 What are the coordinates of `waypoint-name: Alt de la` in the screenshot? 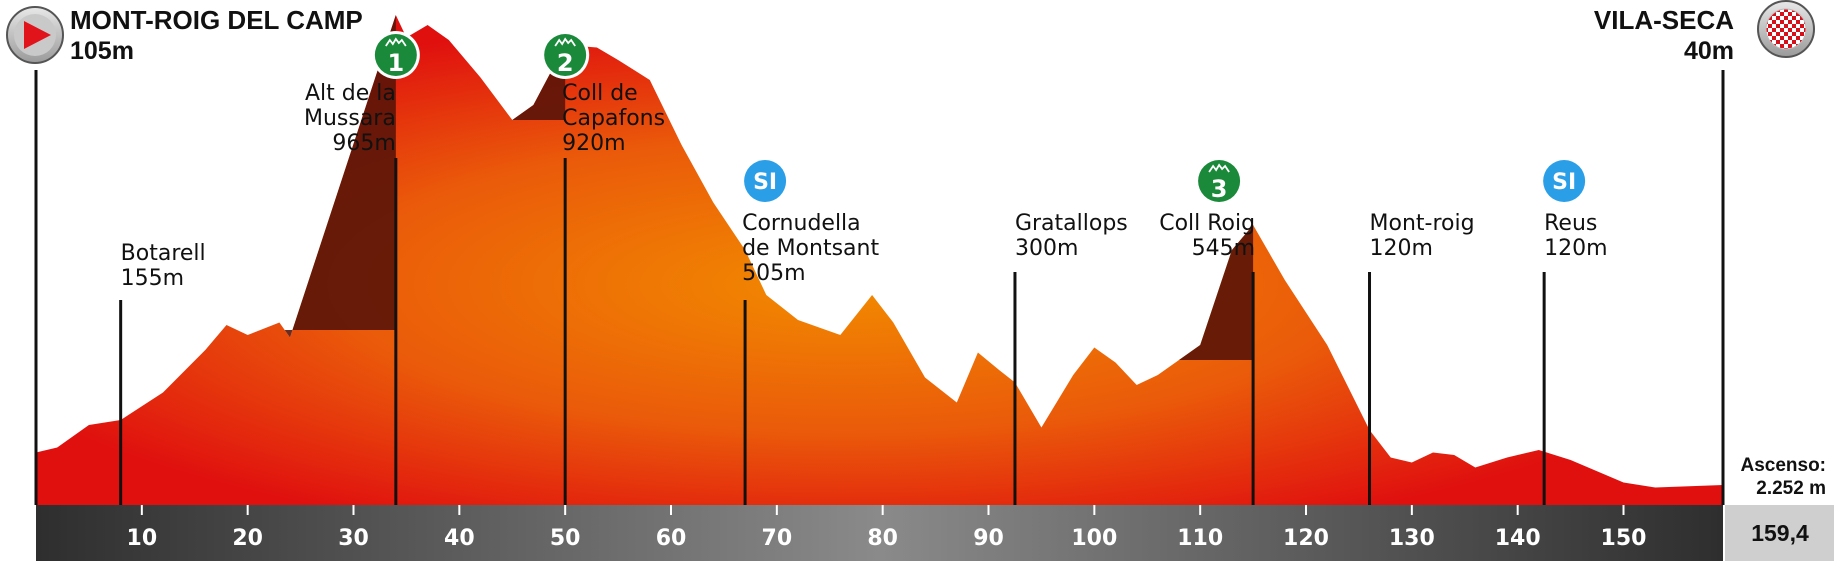 It's located at (350, 93).